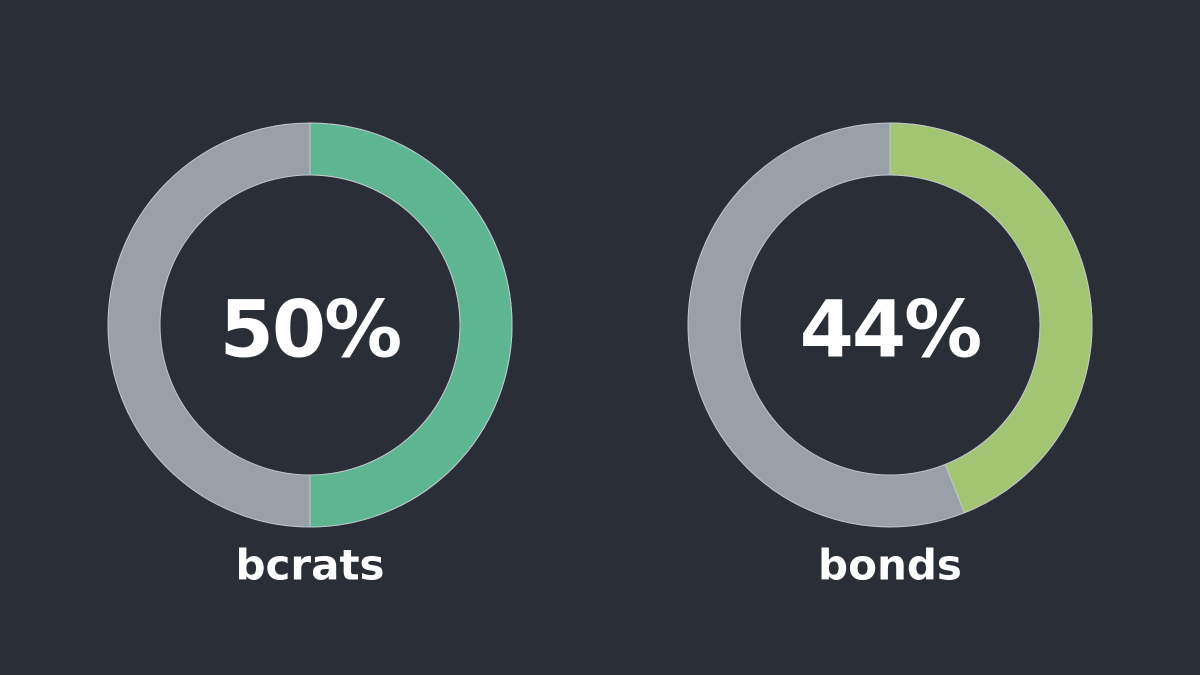 This screenshot has width=1200, height=675. Describe the element at coordinates (310, 330) in the screenshot. I see `value-label: 50%` at that location.